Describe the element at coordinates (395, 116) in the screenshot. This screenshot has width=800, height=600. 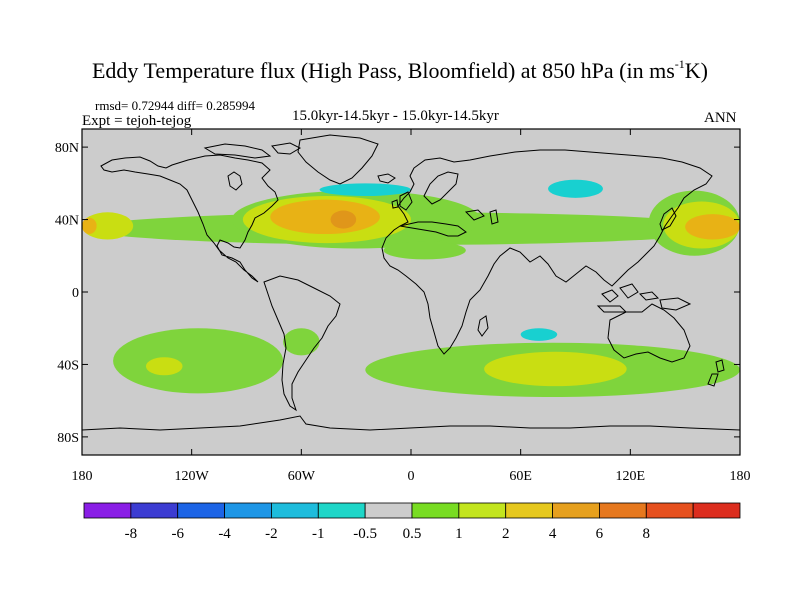
I see `period-label: 15.0kyr-14.5kyr - 15.0kyr-14.5kyr` at that location.